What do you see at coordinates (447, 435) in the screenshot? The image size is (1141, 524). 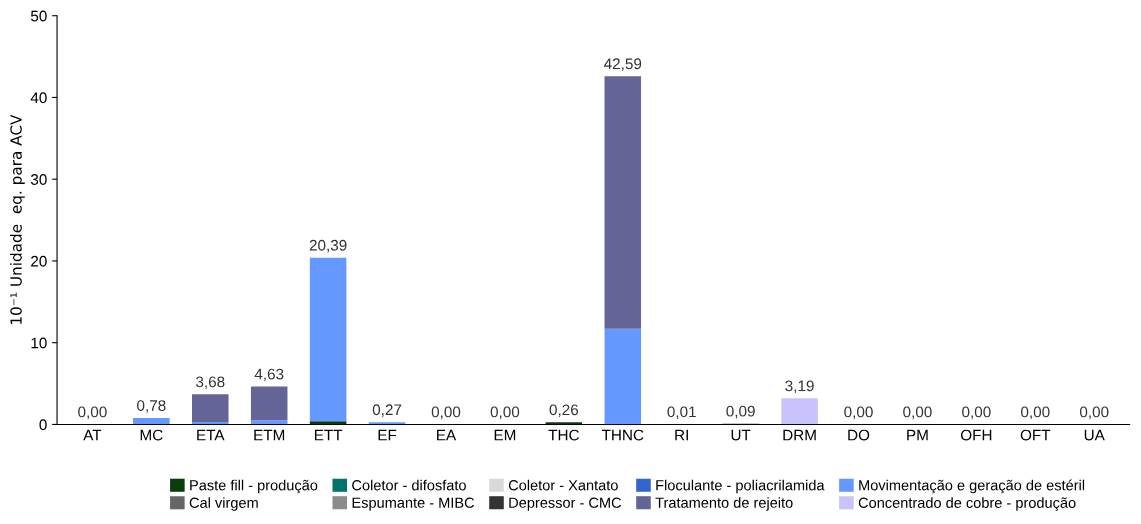 I see `x-tick-label: EA` at bounding box center [447, 435].